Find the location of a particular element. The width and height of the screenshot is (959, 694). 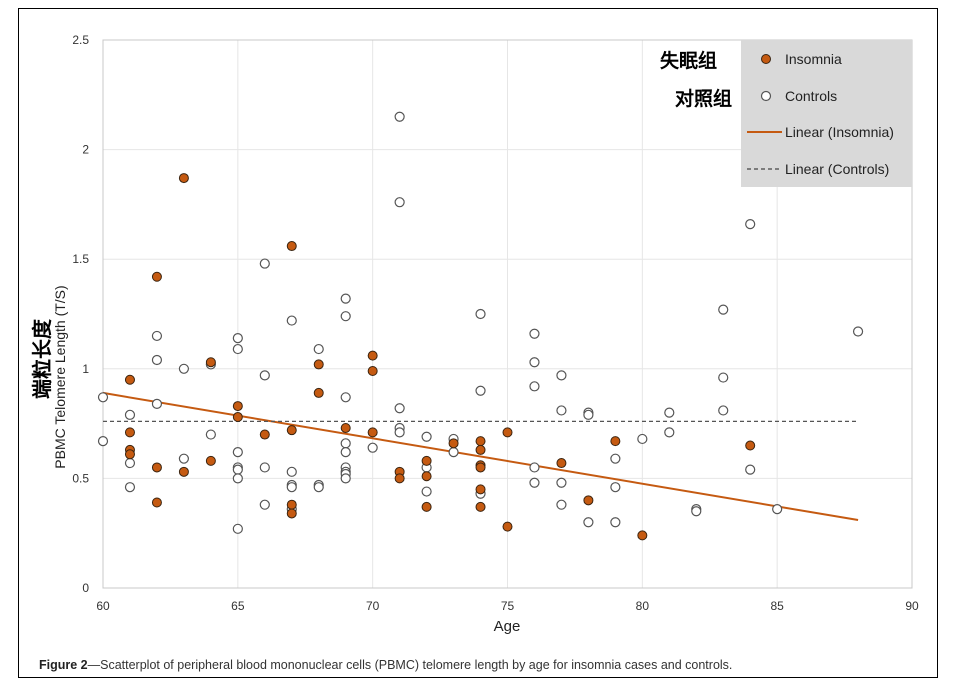

x-tick-label: 75 is located at coordinates (508, 606).